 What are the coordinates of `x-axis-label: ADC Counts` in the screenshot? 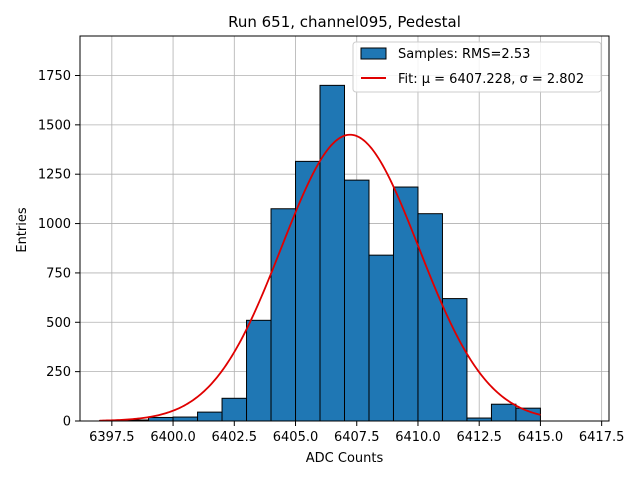 It's located at (345, 458).